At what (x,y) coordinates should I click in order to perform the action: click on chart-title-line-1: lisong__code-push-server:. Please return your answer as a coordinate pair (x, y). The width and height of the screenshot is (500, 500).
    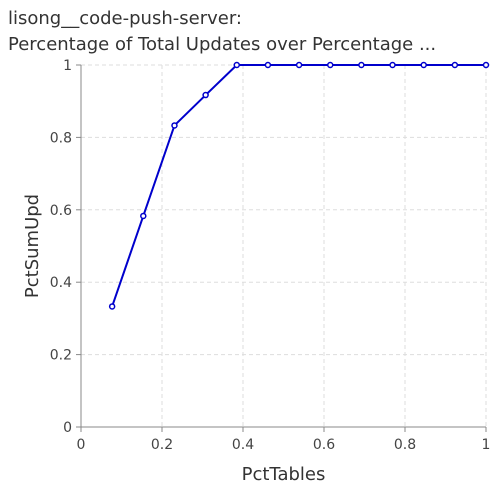
    Looking at the image, I should click on (125, 18).